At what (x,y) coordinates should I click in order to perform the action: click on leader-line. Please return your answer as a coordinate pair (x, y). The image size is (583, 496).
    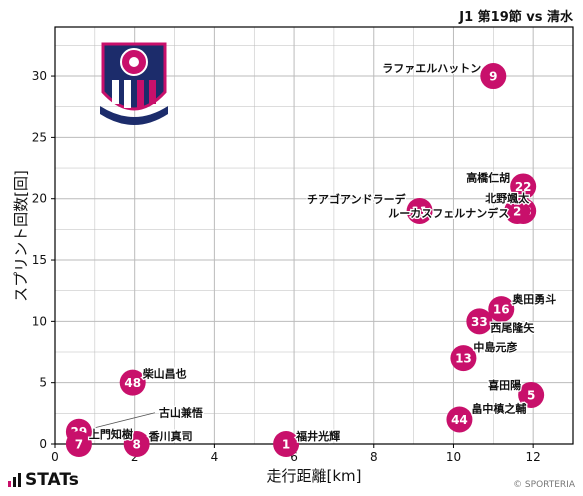
    Looking at the image, I should click on (125, 420).